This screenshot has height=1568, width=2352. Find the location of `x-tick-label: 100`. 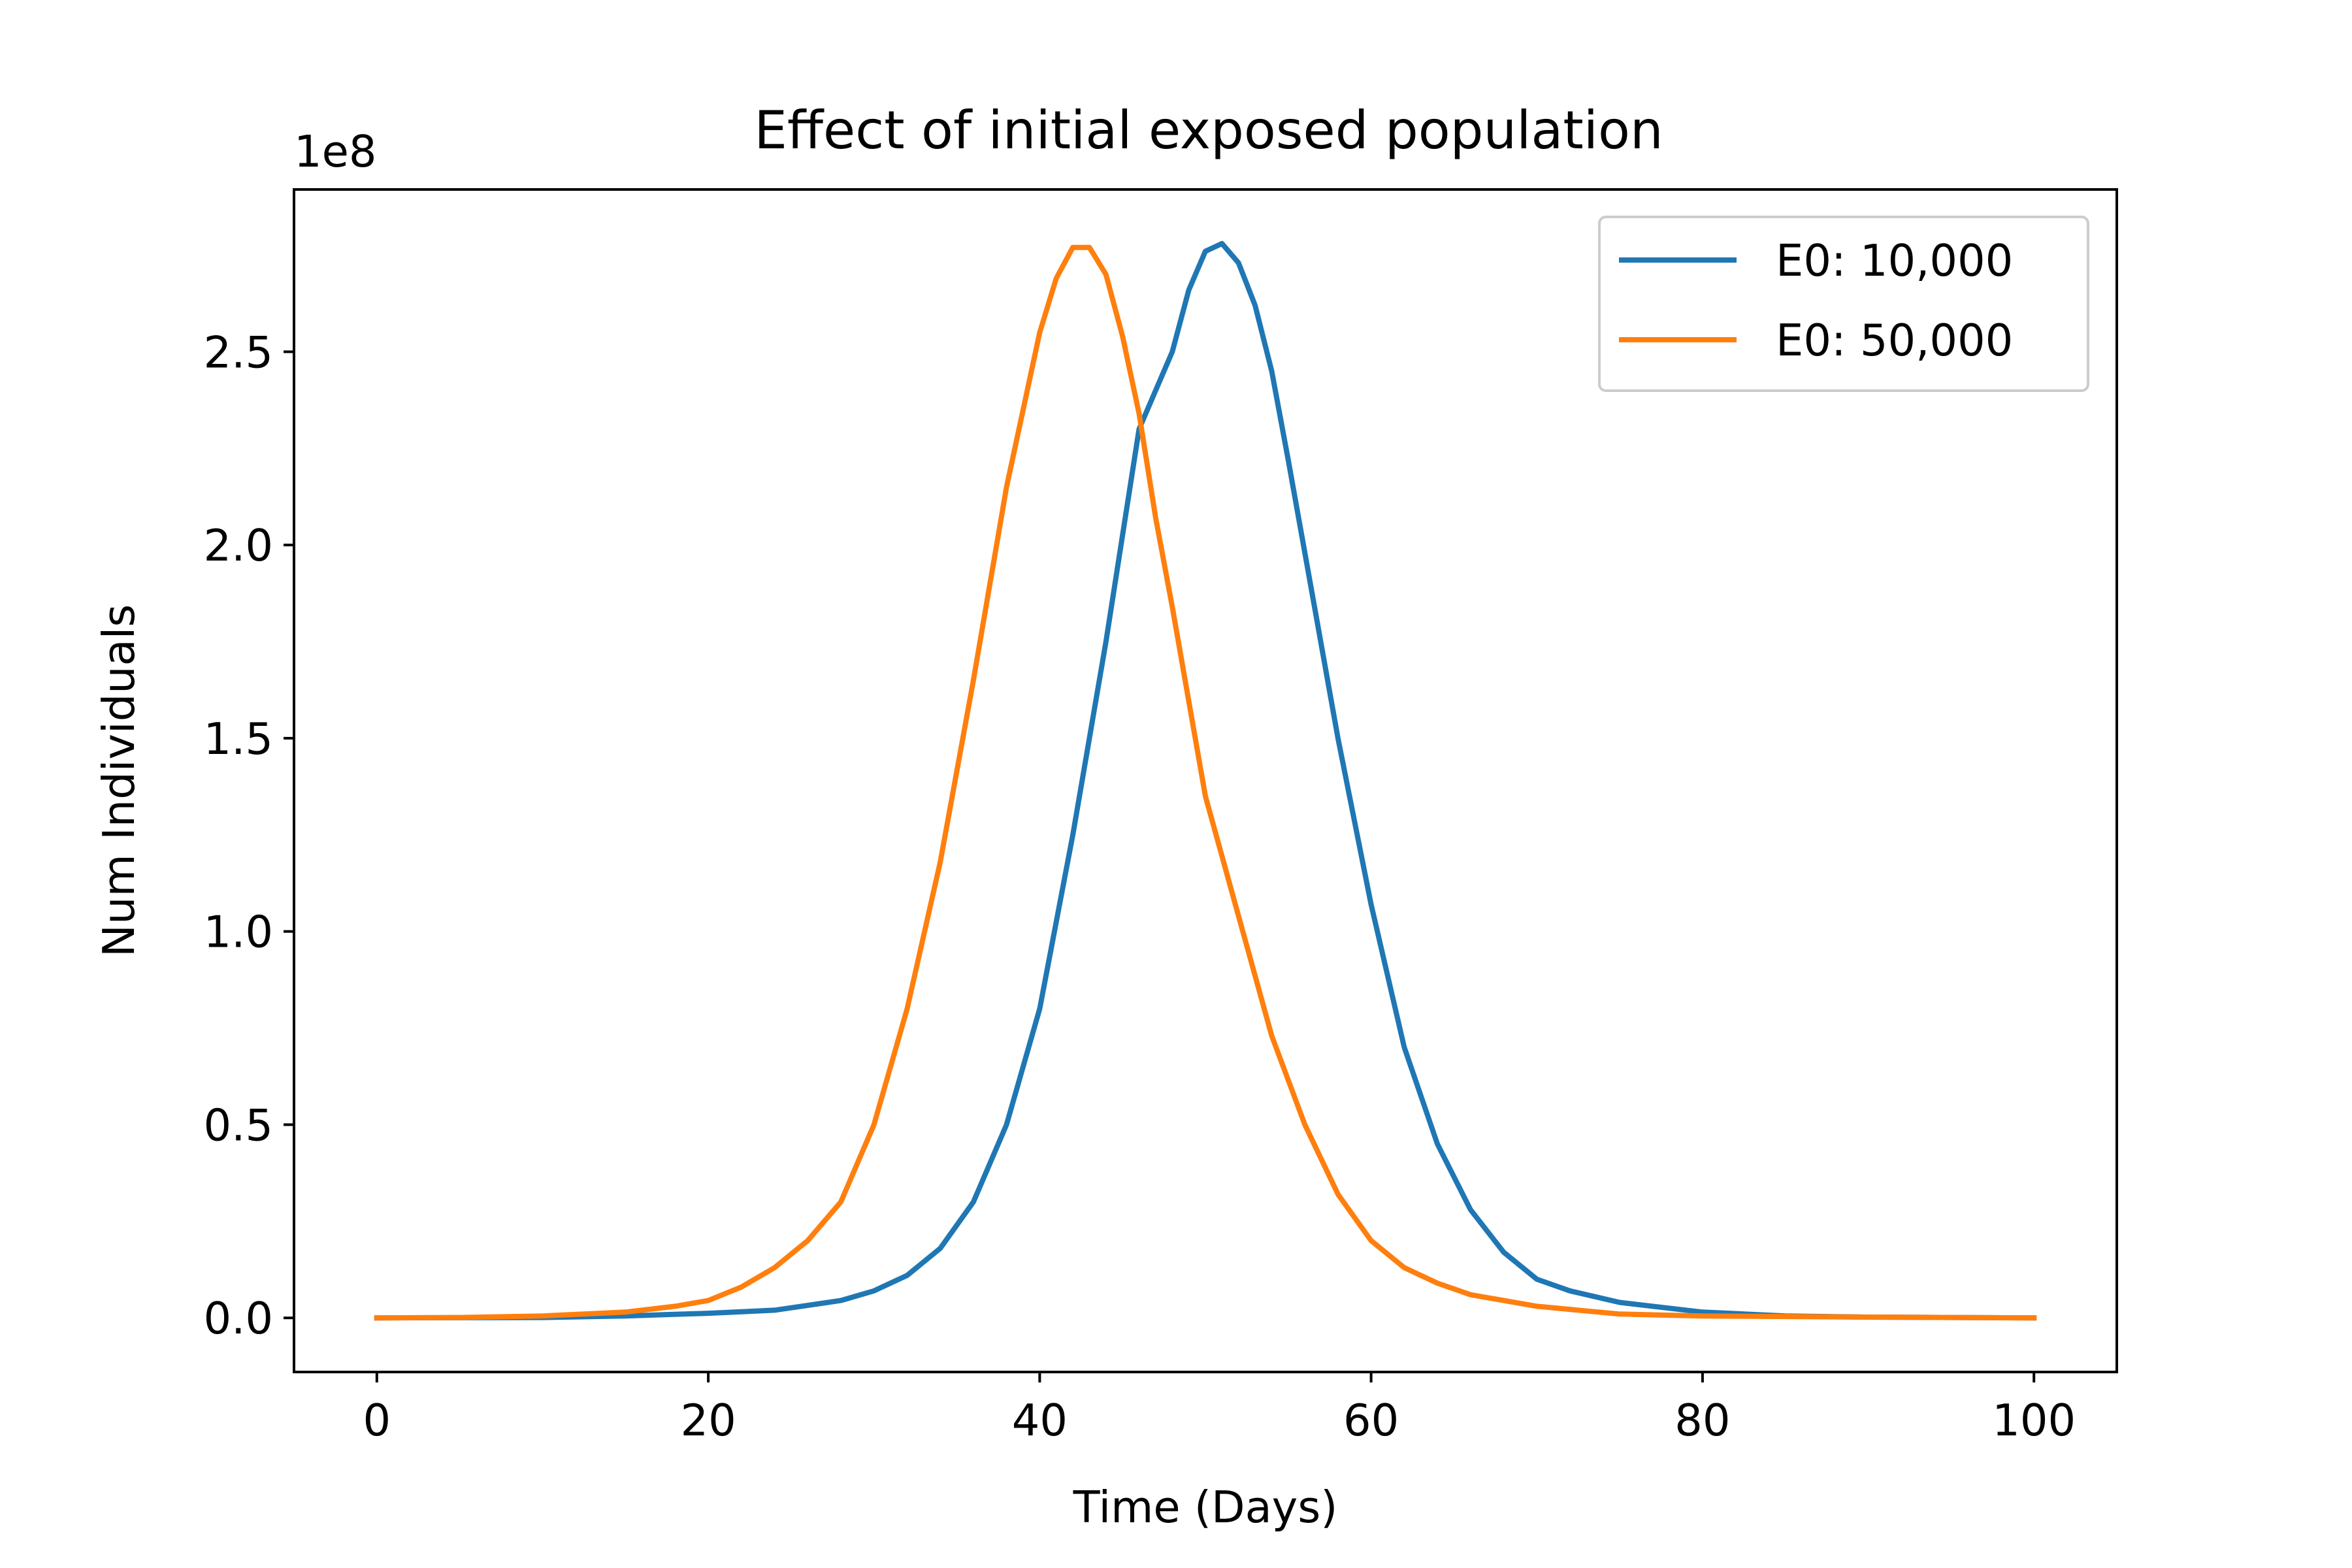

x-tick-label: 100 is located at coordinates (2034, 1420).